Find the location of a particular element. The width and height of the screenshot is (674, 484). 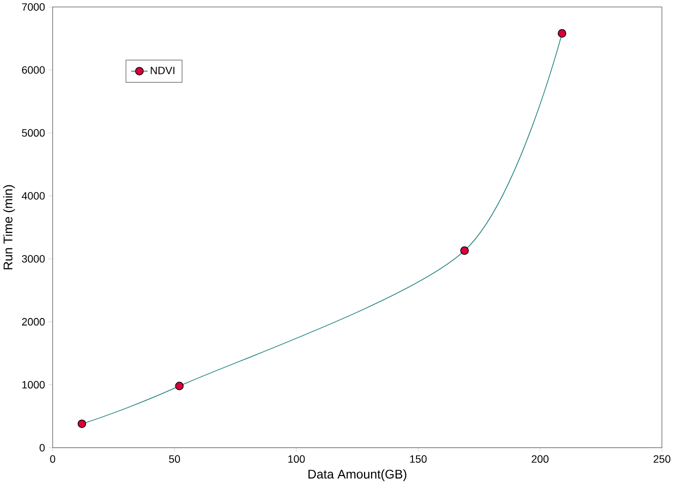

y-tick-label: 2000 is located at coordinates (33, 322).